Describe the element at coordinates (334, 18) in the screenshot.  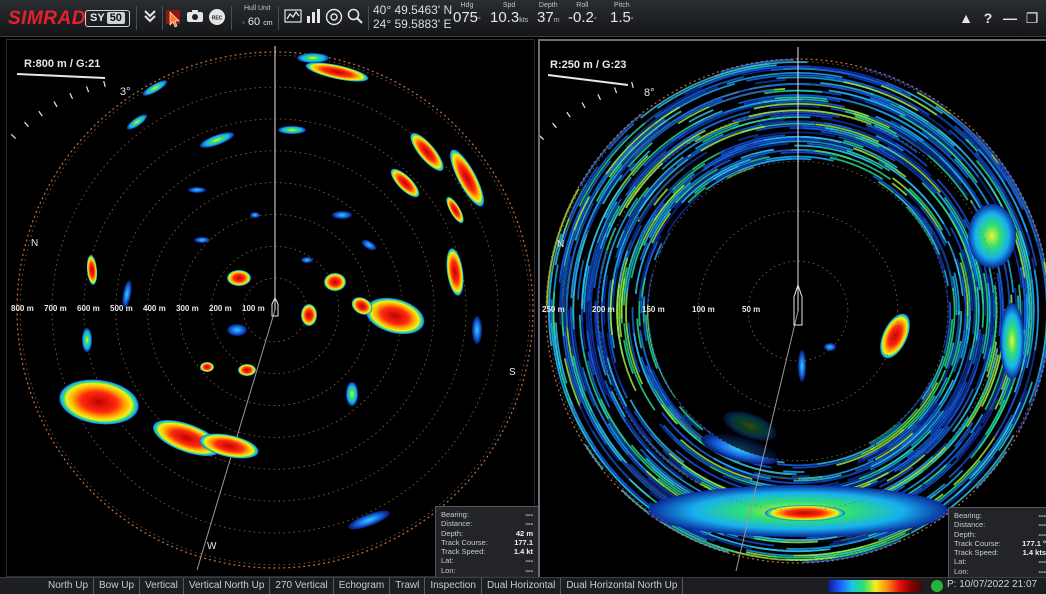
I see `target-icon` at that location.